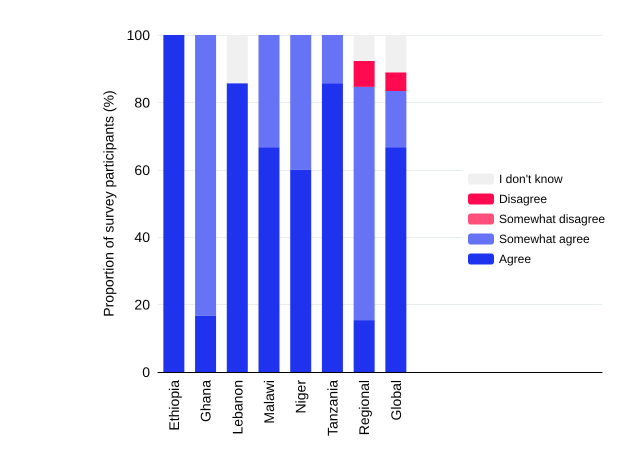 This screenshot has height=462, width=629. What do you see at coordinates (300, 397) in the screenshot?
I see `x-tick-label: Niger` at bounding box center [300, 397].